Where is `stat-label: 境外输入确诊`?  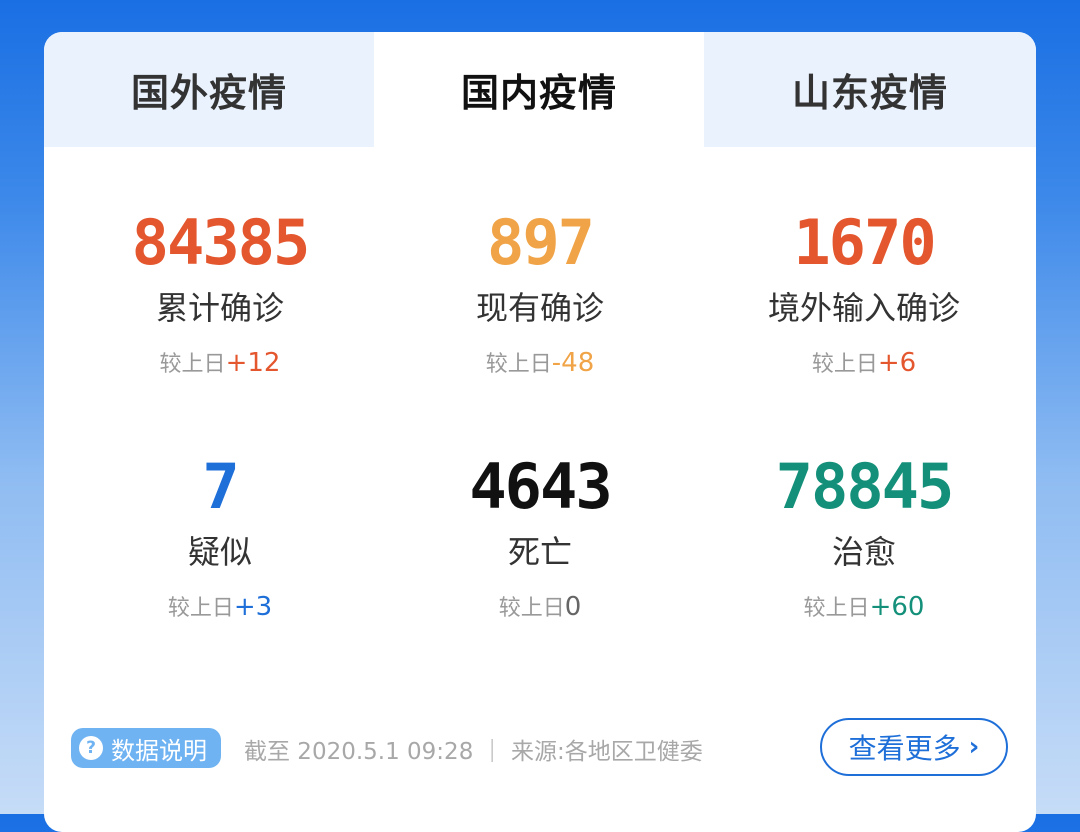
stat-label: 境外输入确诊 is located at coordinates (863, 308).